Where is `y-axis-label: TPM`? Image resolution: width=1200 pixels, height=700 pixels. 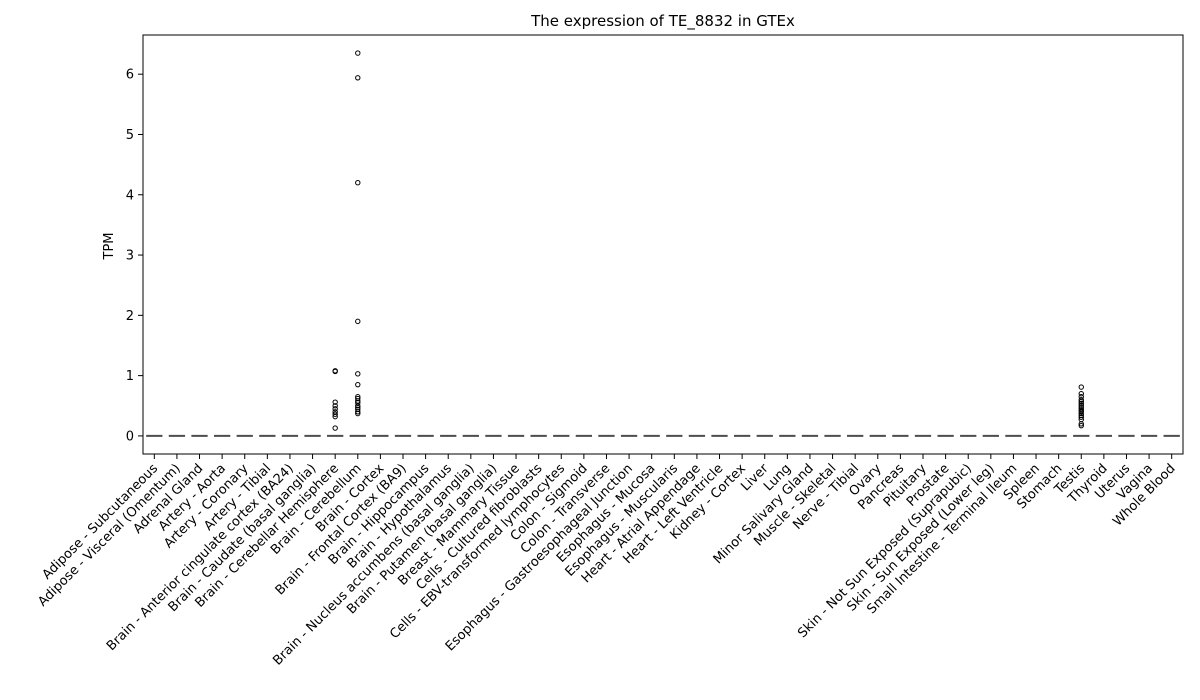
y-axis-label: TPM is located at coordinates (109, 247).